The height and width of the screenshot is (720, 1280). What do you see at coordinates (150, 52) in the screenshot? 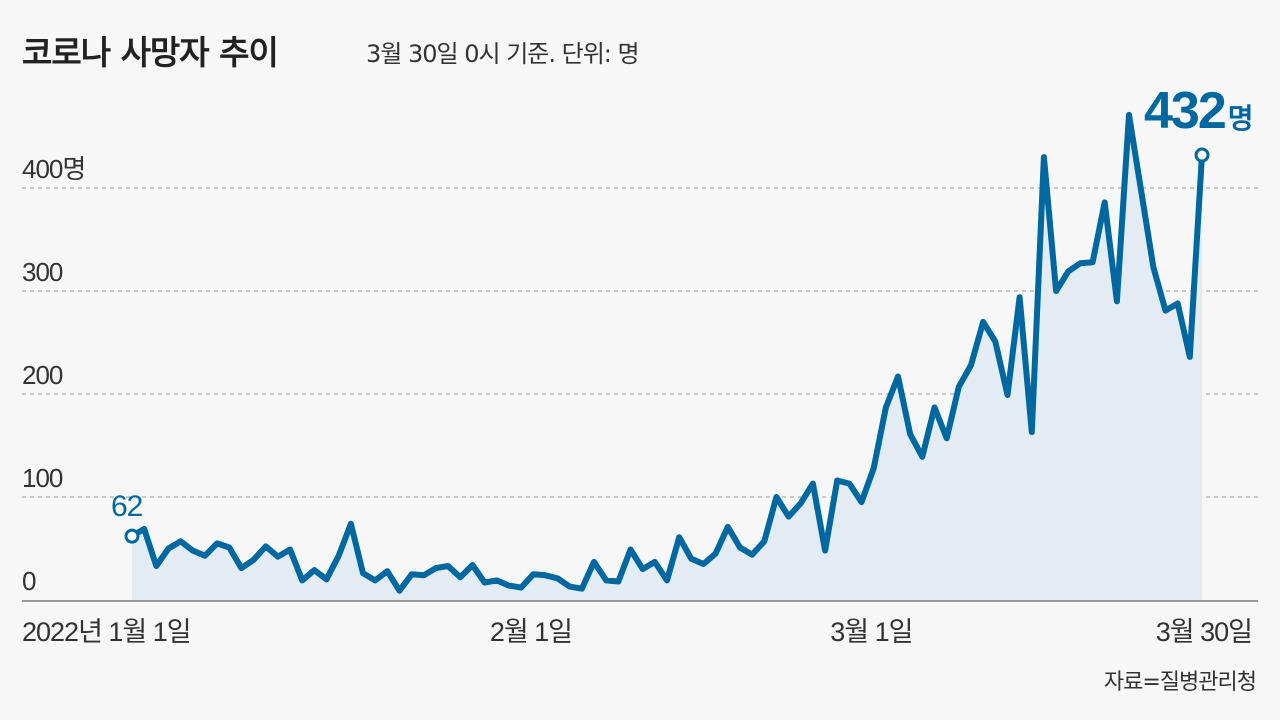
I see `chart-title: 코로나 사망자 추이` at bounding box center [150, 52].